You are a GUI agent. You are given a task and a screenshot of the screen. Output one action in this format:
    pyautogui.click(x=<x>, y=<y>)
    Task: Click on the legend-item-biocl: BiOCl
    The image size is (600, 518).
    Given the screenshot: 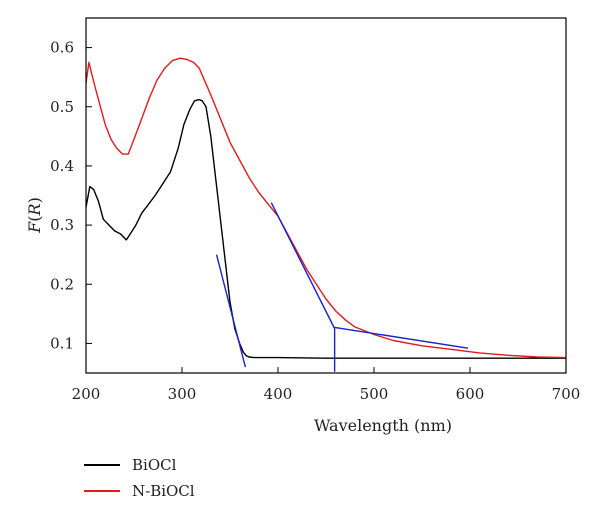 What is the action you would take?
    pyautogui.click(x=139, y=465)
    